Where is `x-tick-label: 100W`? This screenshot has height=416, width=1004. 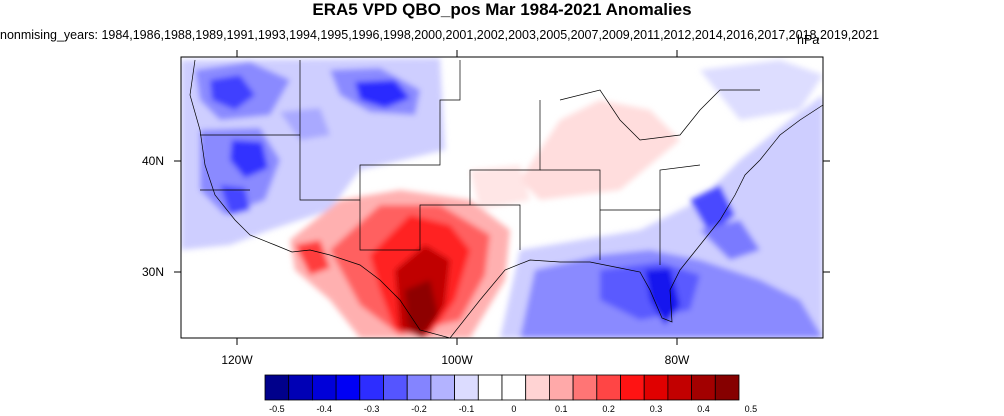 x-tick-label: 100W is located at coordinates (457, 360).